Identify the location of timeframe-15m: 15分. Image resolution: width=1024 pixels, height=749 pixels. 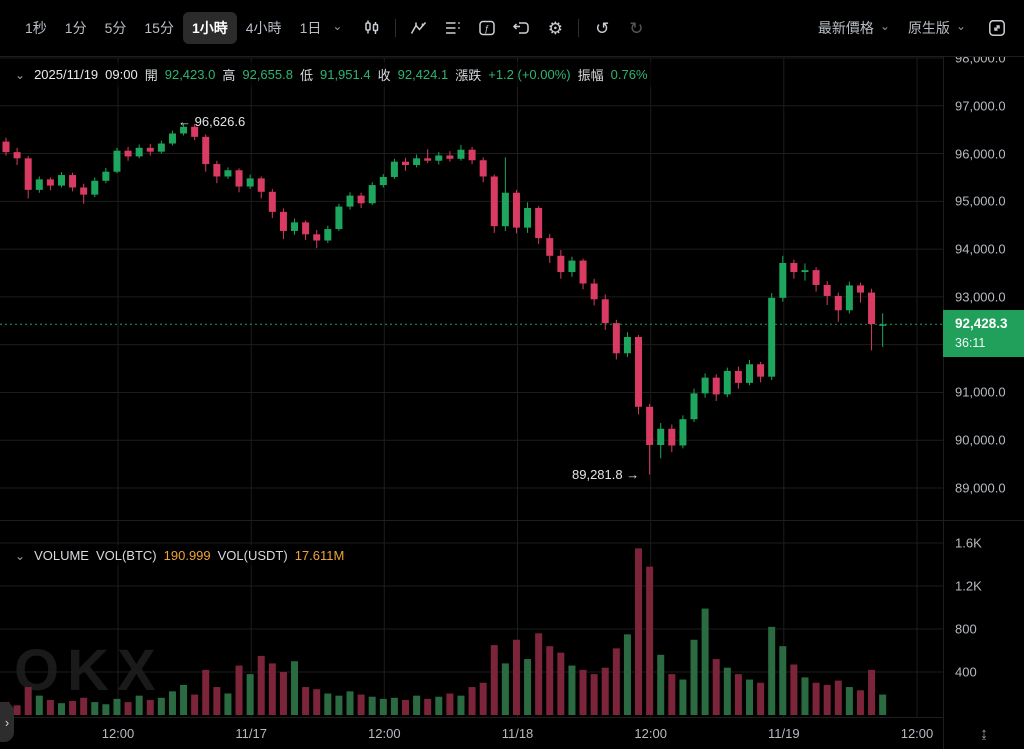
(159, 28).